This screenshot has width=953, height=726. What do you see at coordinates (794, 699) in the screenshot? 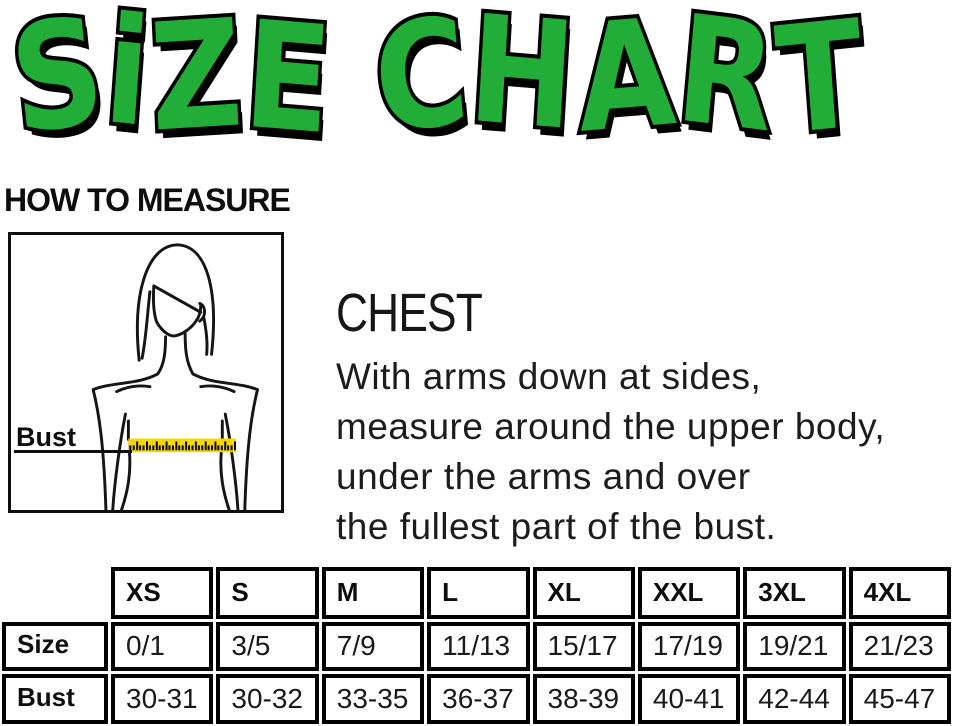
I see `bust-value-3xl: 42-44` at bounding box center [794, 699].